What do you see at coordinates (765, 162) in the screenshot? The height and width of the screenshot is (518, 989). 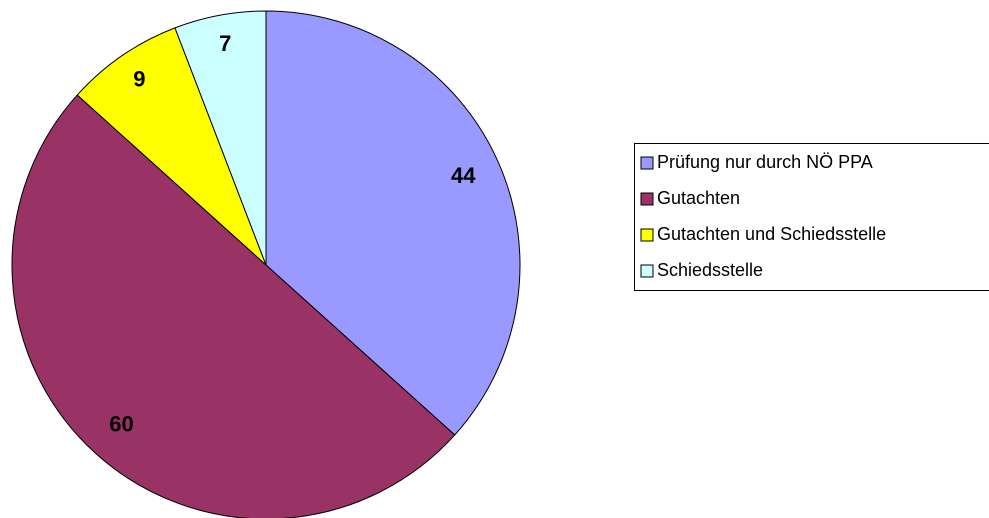 I see `legend-label: Prüfung nur durch NÖ PPA` at bounding box center [765, 162].